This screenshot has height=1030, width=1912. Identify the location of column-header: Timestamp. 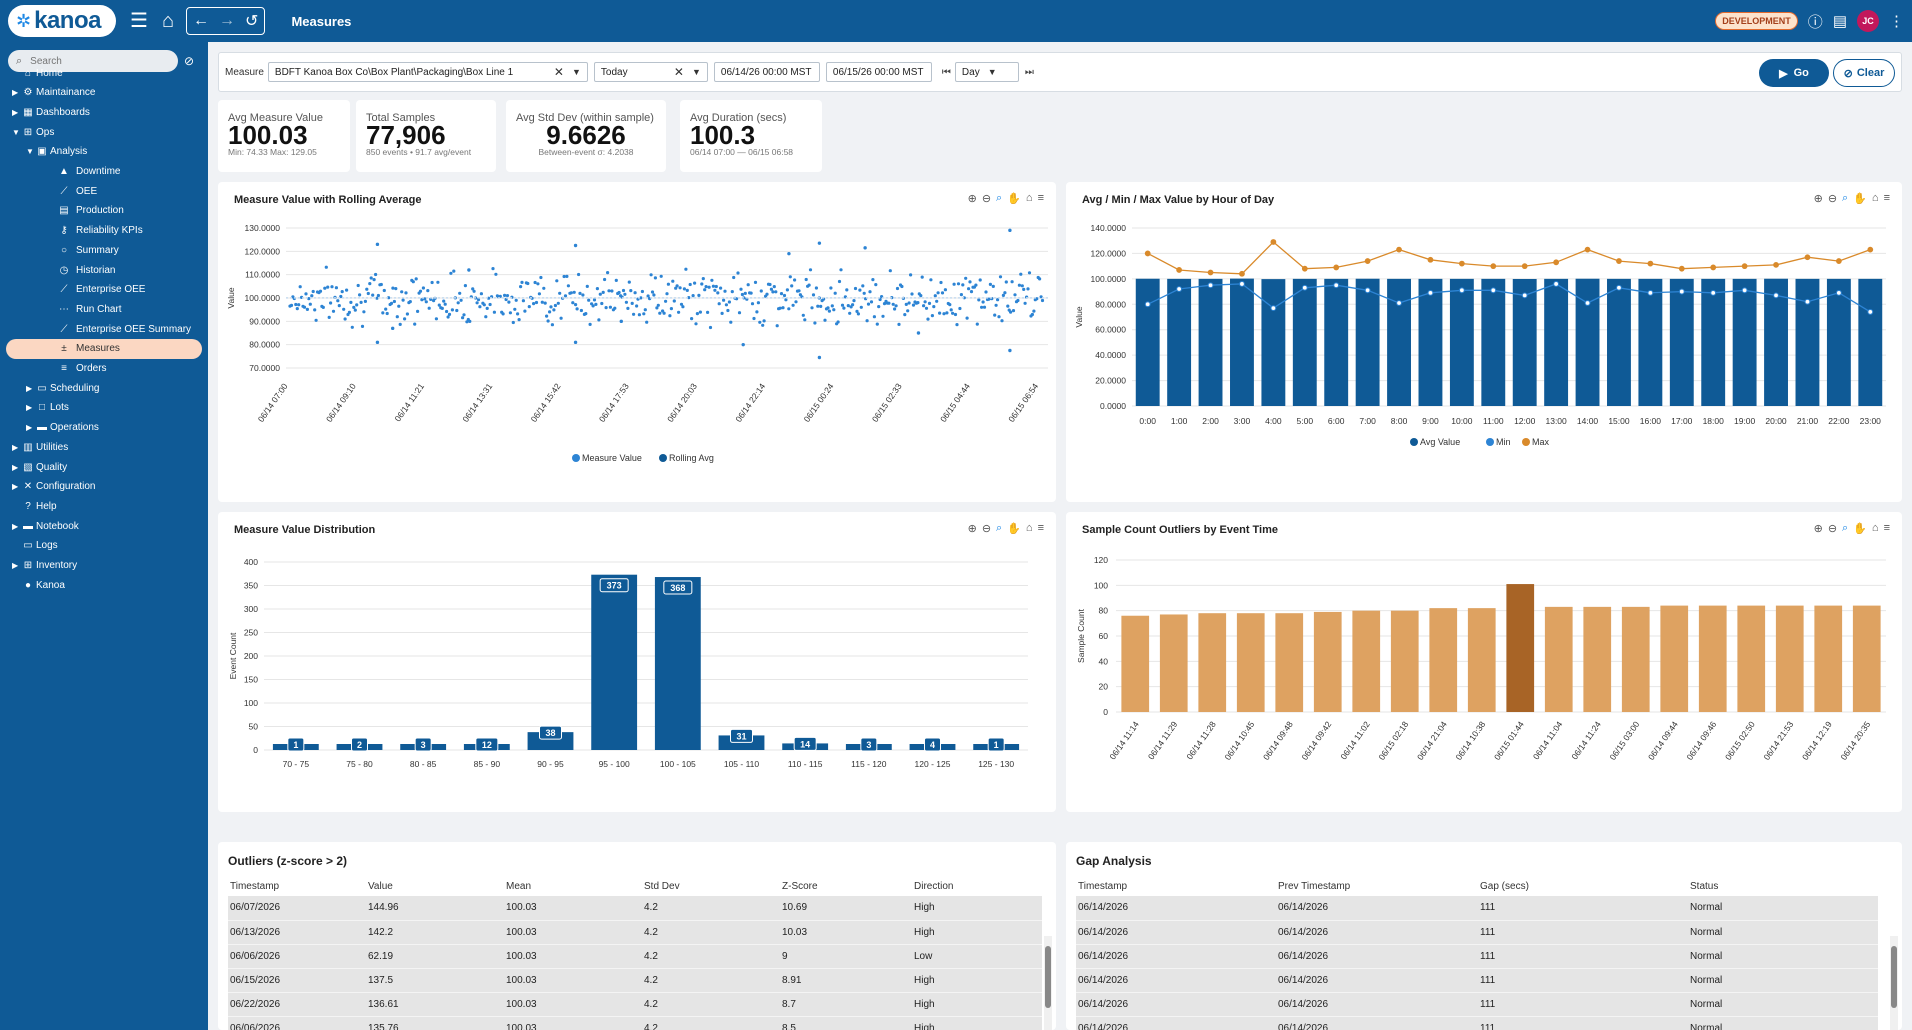
(255, 886).